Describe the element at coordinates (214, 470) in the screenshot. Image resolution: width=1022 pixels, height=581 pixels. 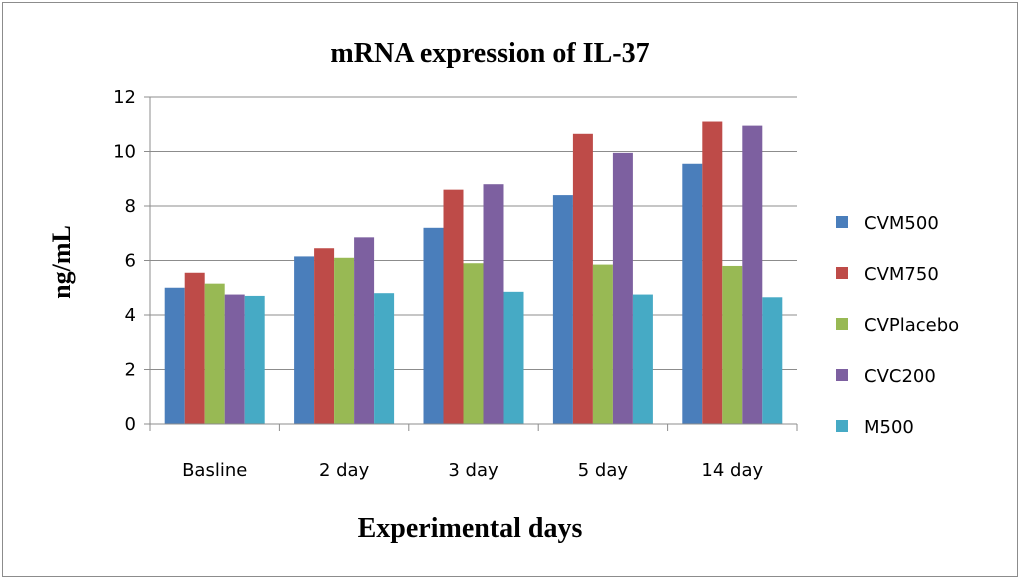
I see `x-tick-label: Basline` at that location.